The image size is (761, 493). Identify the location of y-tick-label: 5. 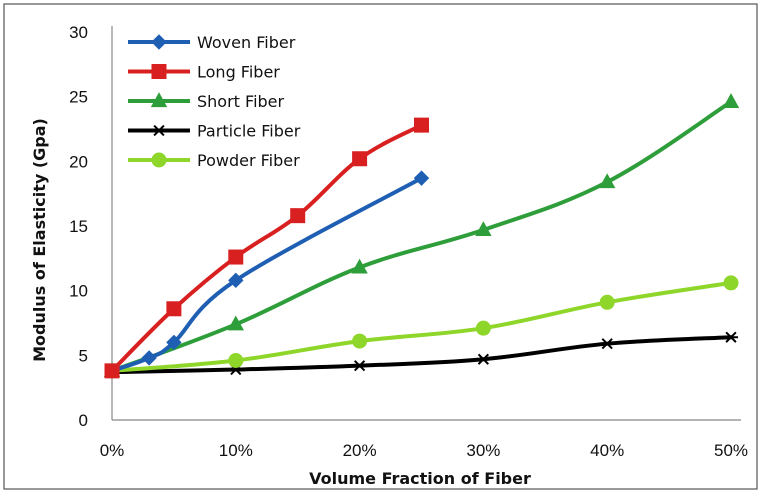
(83, 355).